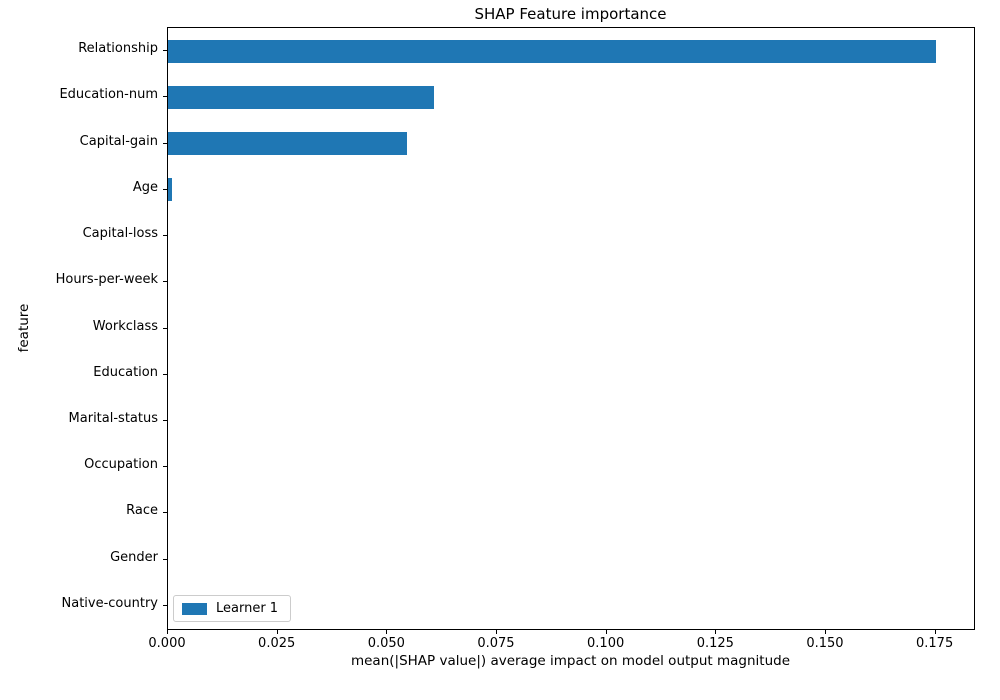 The height and width of the screenshot is (700, 1000). Describe the element at coordinates (496, 643) in the screenshot. I see `x-tick-label-0.075: 0.075` at that location.